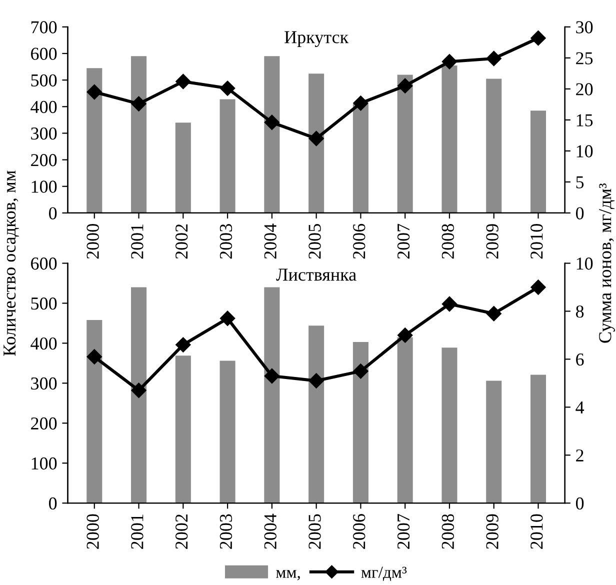  What do you see at coordinates (584, 89) in the screenshot?
I see `y2-tick-label: 20` at bounding box center [584, 89].